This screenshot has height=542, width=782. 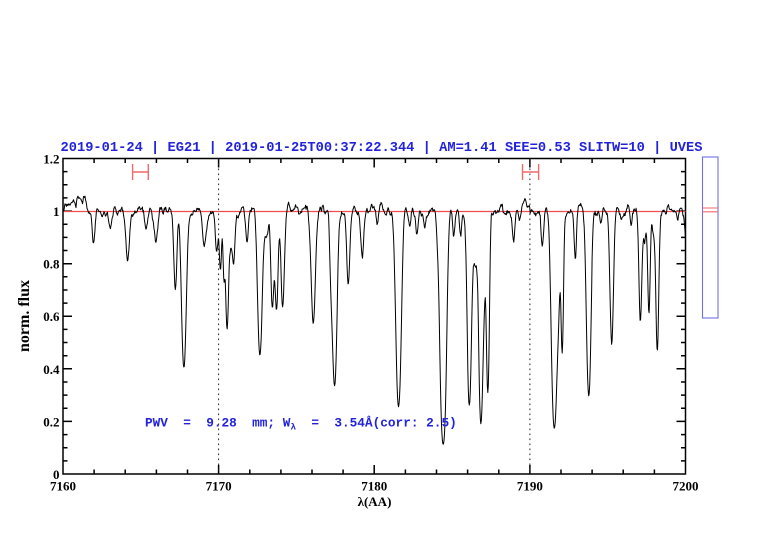 I want to click on svg-text: 7180, so click(x=374, y=486).